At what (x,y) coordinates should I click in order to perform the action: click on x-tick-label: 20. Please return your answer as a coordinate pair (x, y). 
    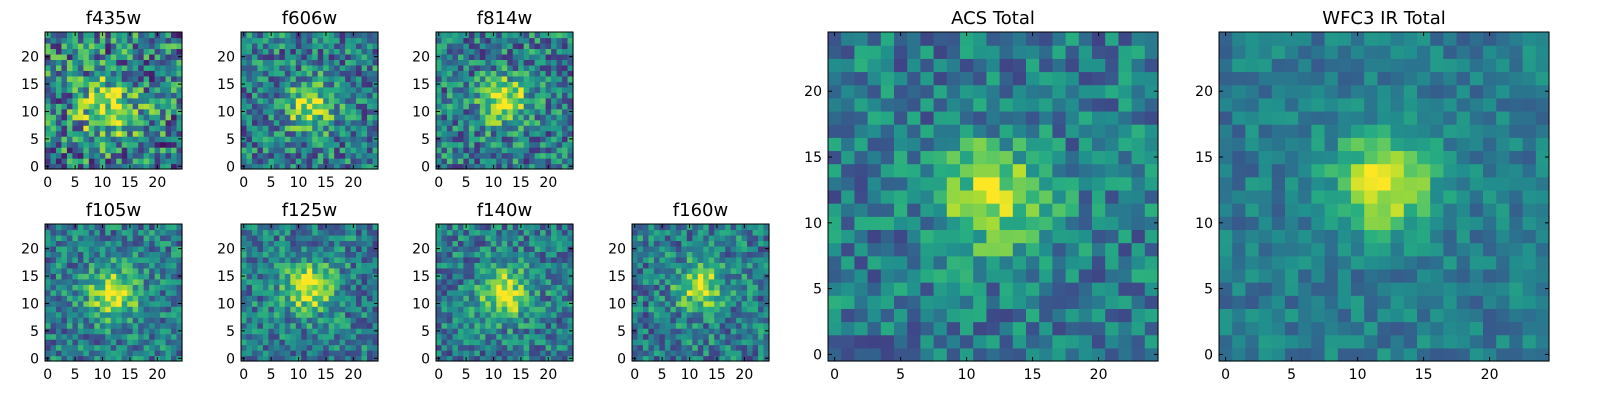
    Looking at the image, I should click on (157, 183).